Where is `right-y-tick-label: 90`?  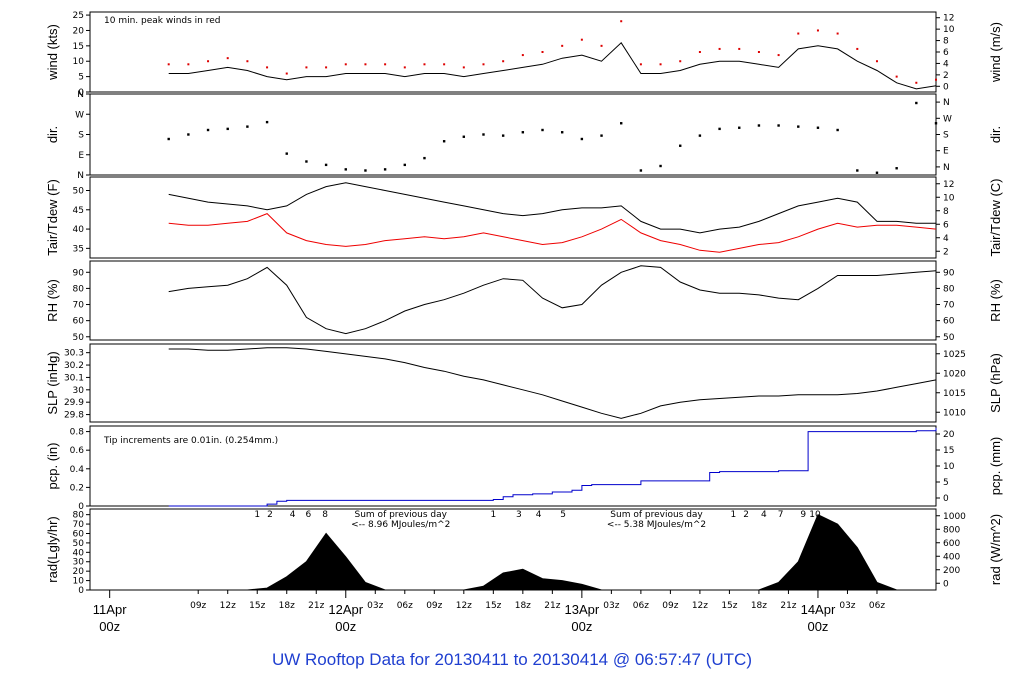 right-y-tick-label: 90 is located at coordinates (949, 273).